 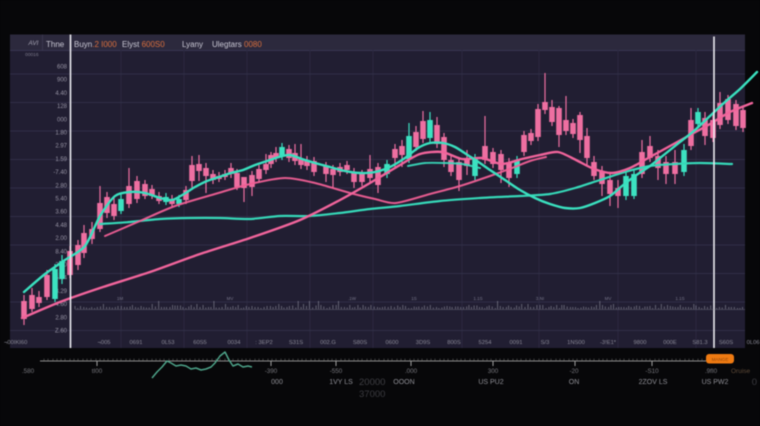 I want to click on svg-text: US PW2, so click(x=715, y=382).